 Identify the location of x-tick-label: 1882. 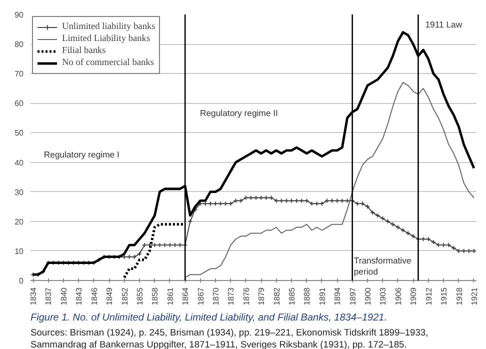
(277, 296).